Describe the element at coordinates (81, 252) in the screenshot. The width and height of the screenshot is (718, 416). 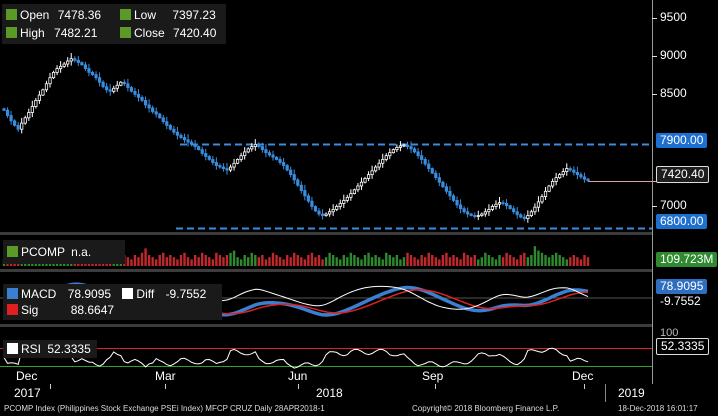
I see `volume-series-value: n.a.` at that location.